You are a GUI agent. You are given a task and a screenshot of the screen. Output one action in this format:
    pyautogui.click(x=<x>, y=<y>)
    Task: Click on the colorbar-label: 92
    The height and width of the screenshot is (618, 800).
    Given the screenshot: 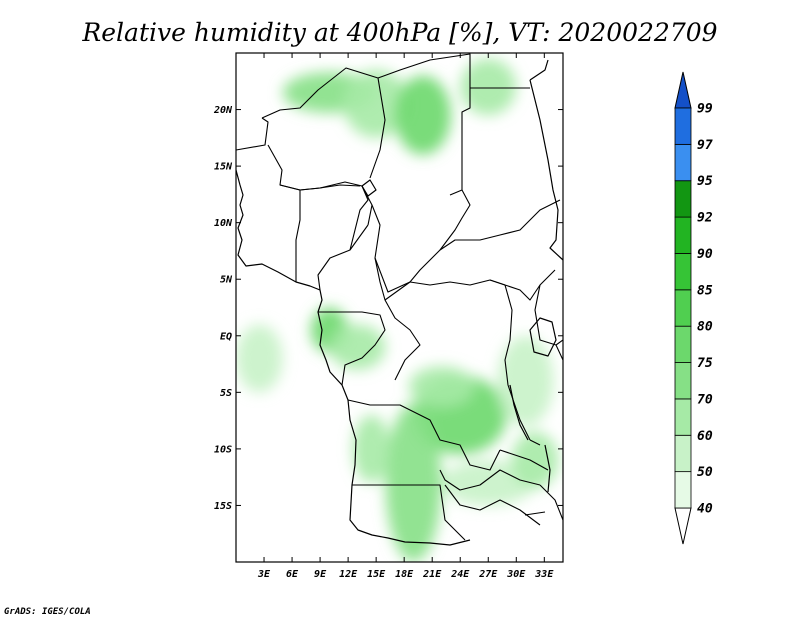 What is the action you would take?
    pyautogui.click(x=705, y=218)
    